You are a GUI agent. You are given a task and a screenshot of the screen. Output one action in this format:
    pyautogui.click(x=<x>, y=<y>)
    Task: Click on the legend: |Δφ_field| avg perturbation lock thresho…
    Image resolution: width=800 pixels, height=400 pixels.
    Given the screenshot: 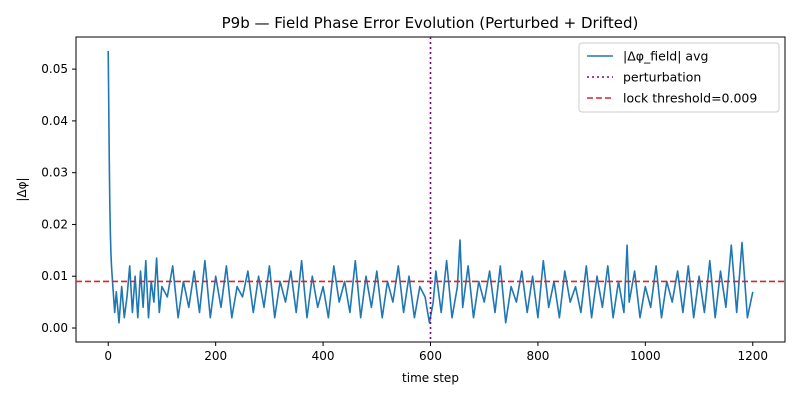 What is the action you would take?
    pyautogui.click(x=679, y=77)
    